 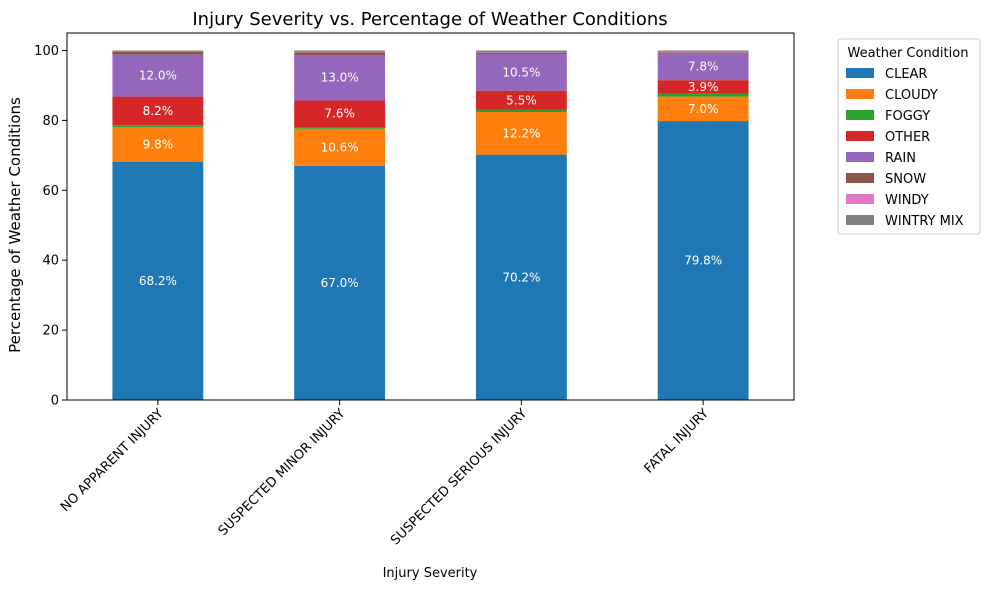 I want to click on x-tick-label: FATAL INJURY, so click(x=677, y=441).